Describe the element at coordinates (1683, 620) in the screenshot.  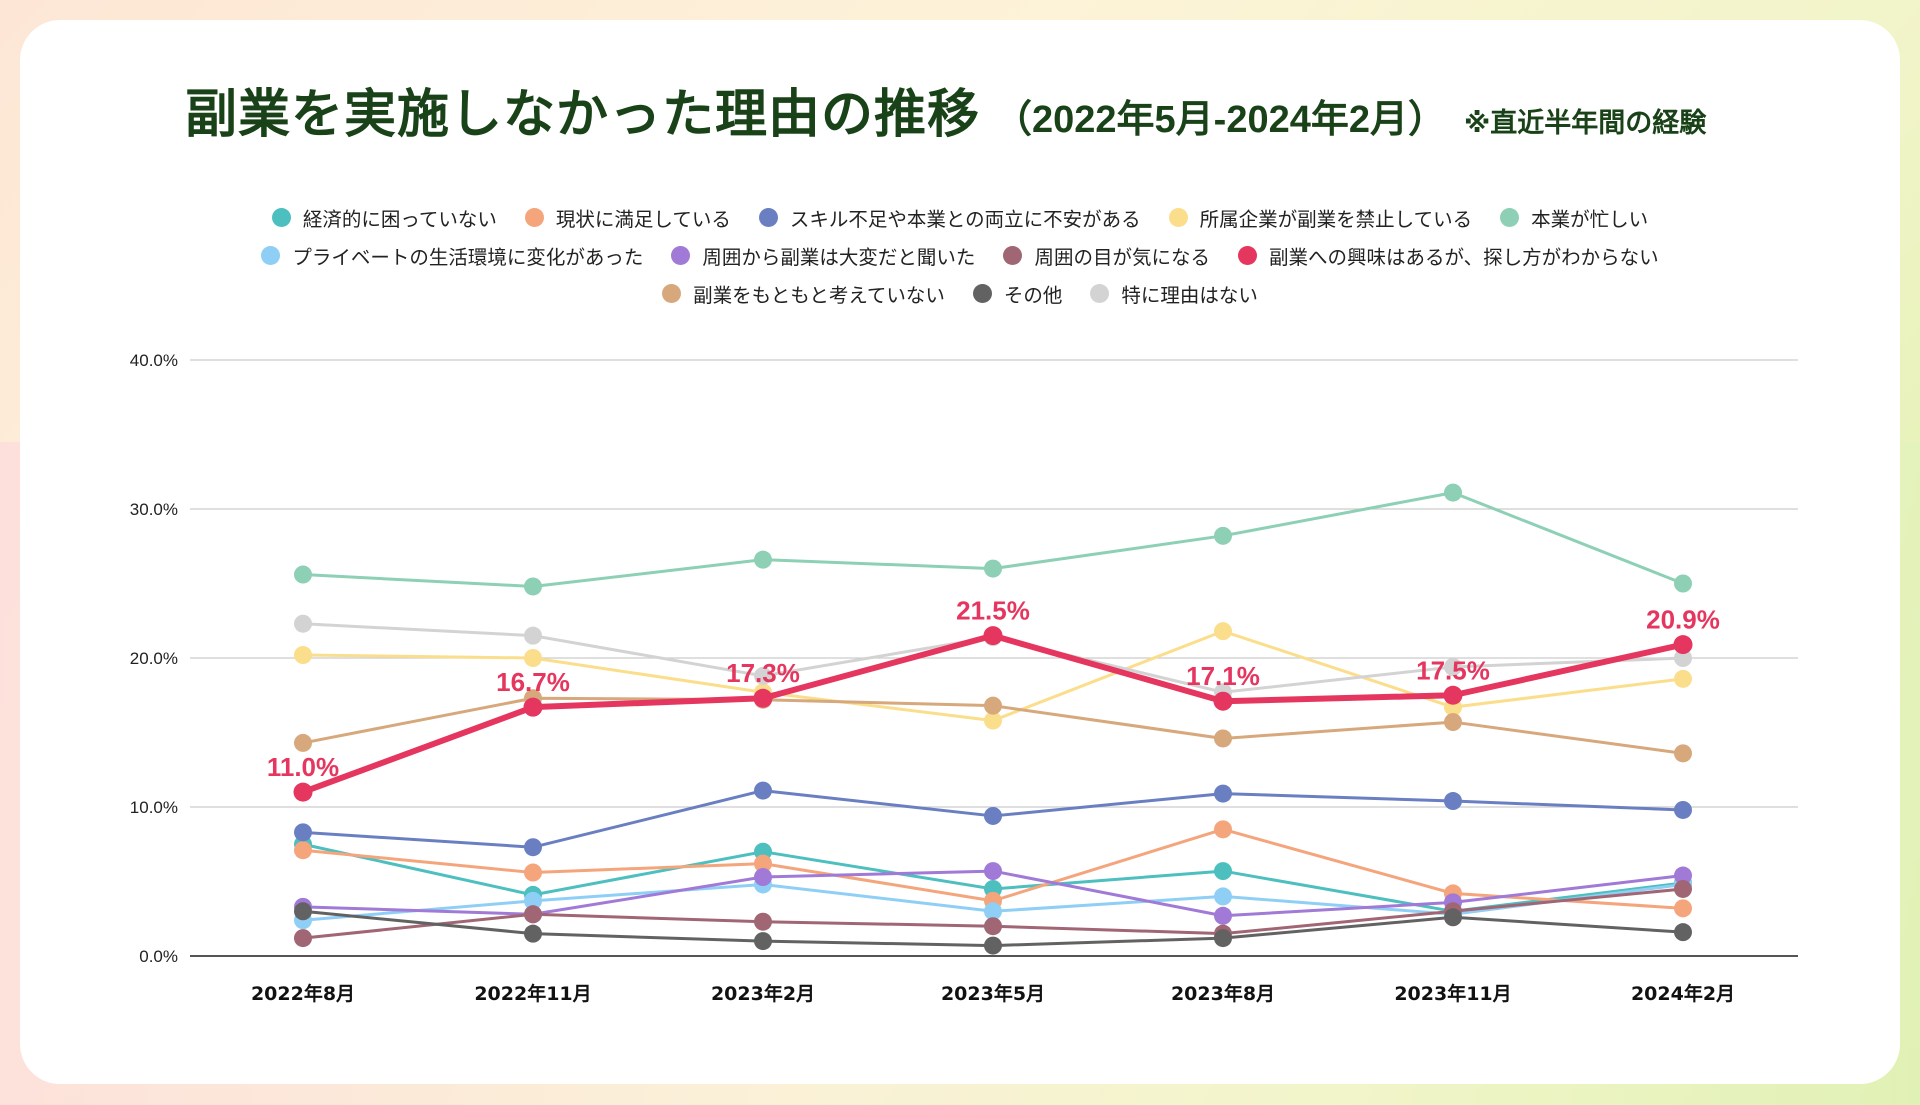
I see `data-label: 20.9%` at that location.